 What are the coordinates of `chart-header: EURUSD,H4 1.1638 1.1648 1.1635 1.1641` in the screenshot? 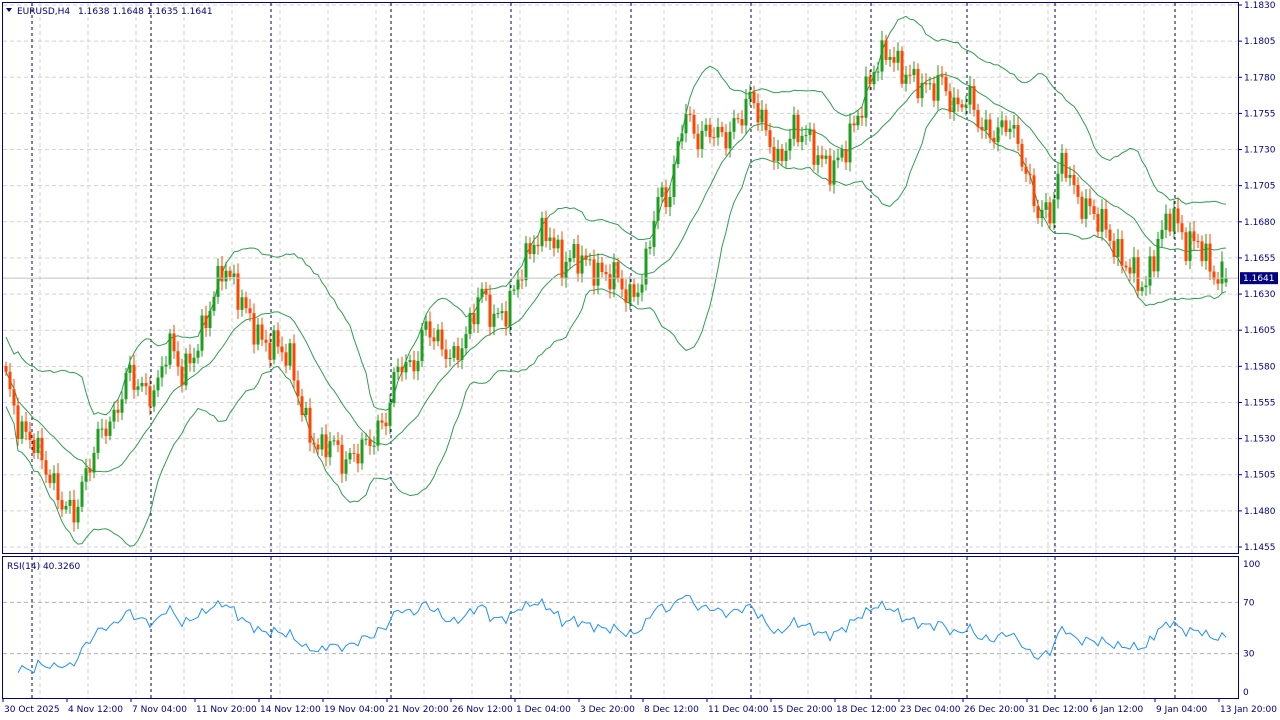 It's located at (109, 12).